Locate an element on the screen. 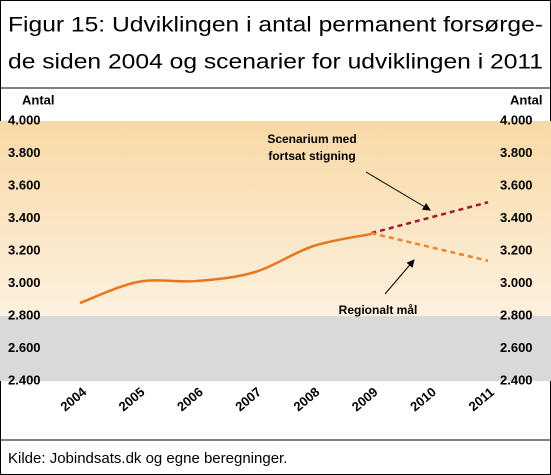 Image resolution: width=551 pixels, height=475 pixels. annotation: Scenarium med is located at coordinates (311, 139).